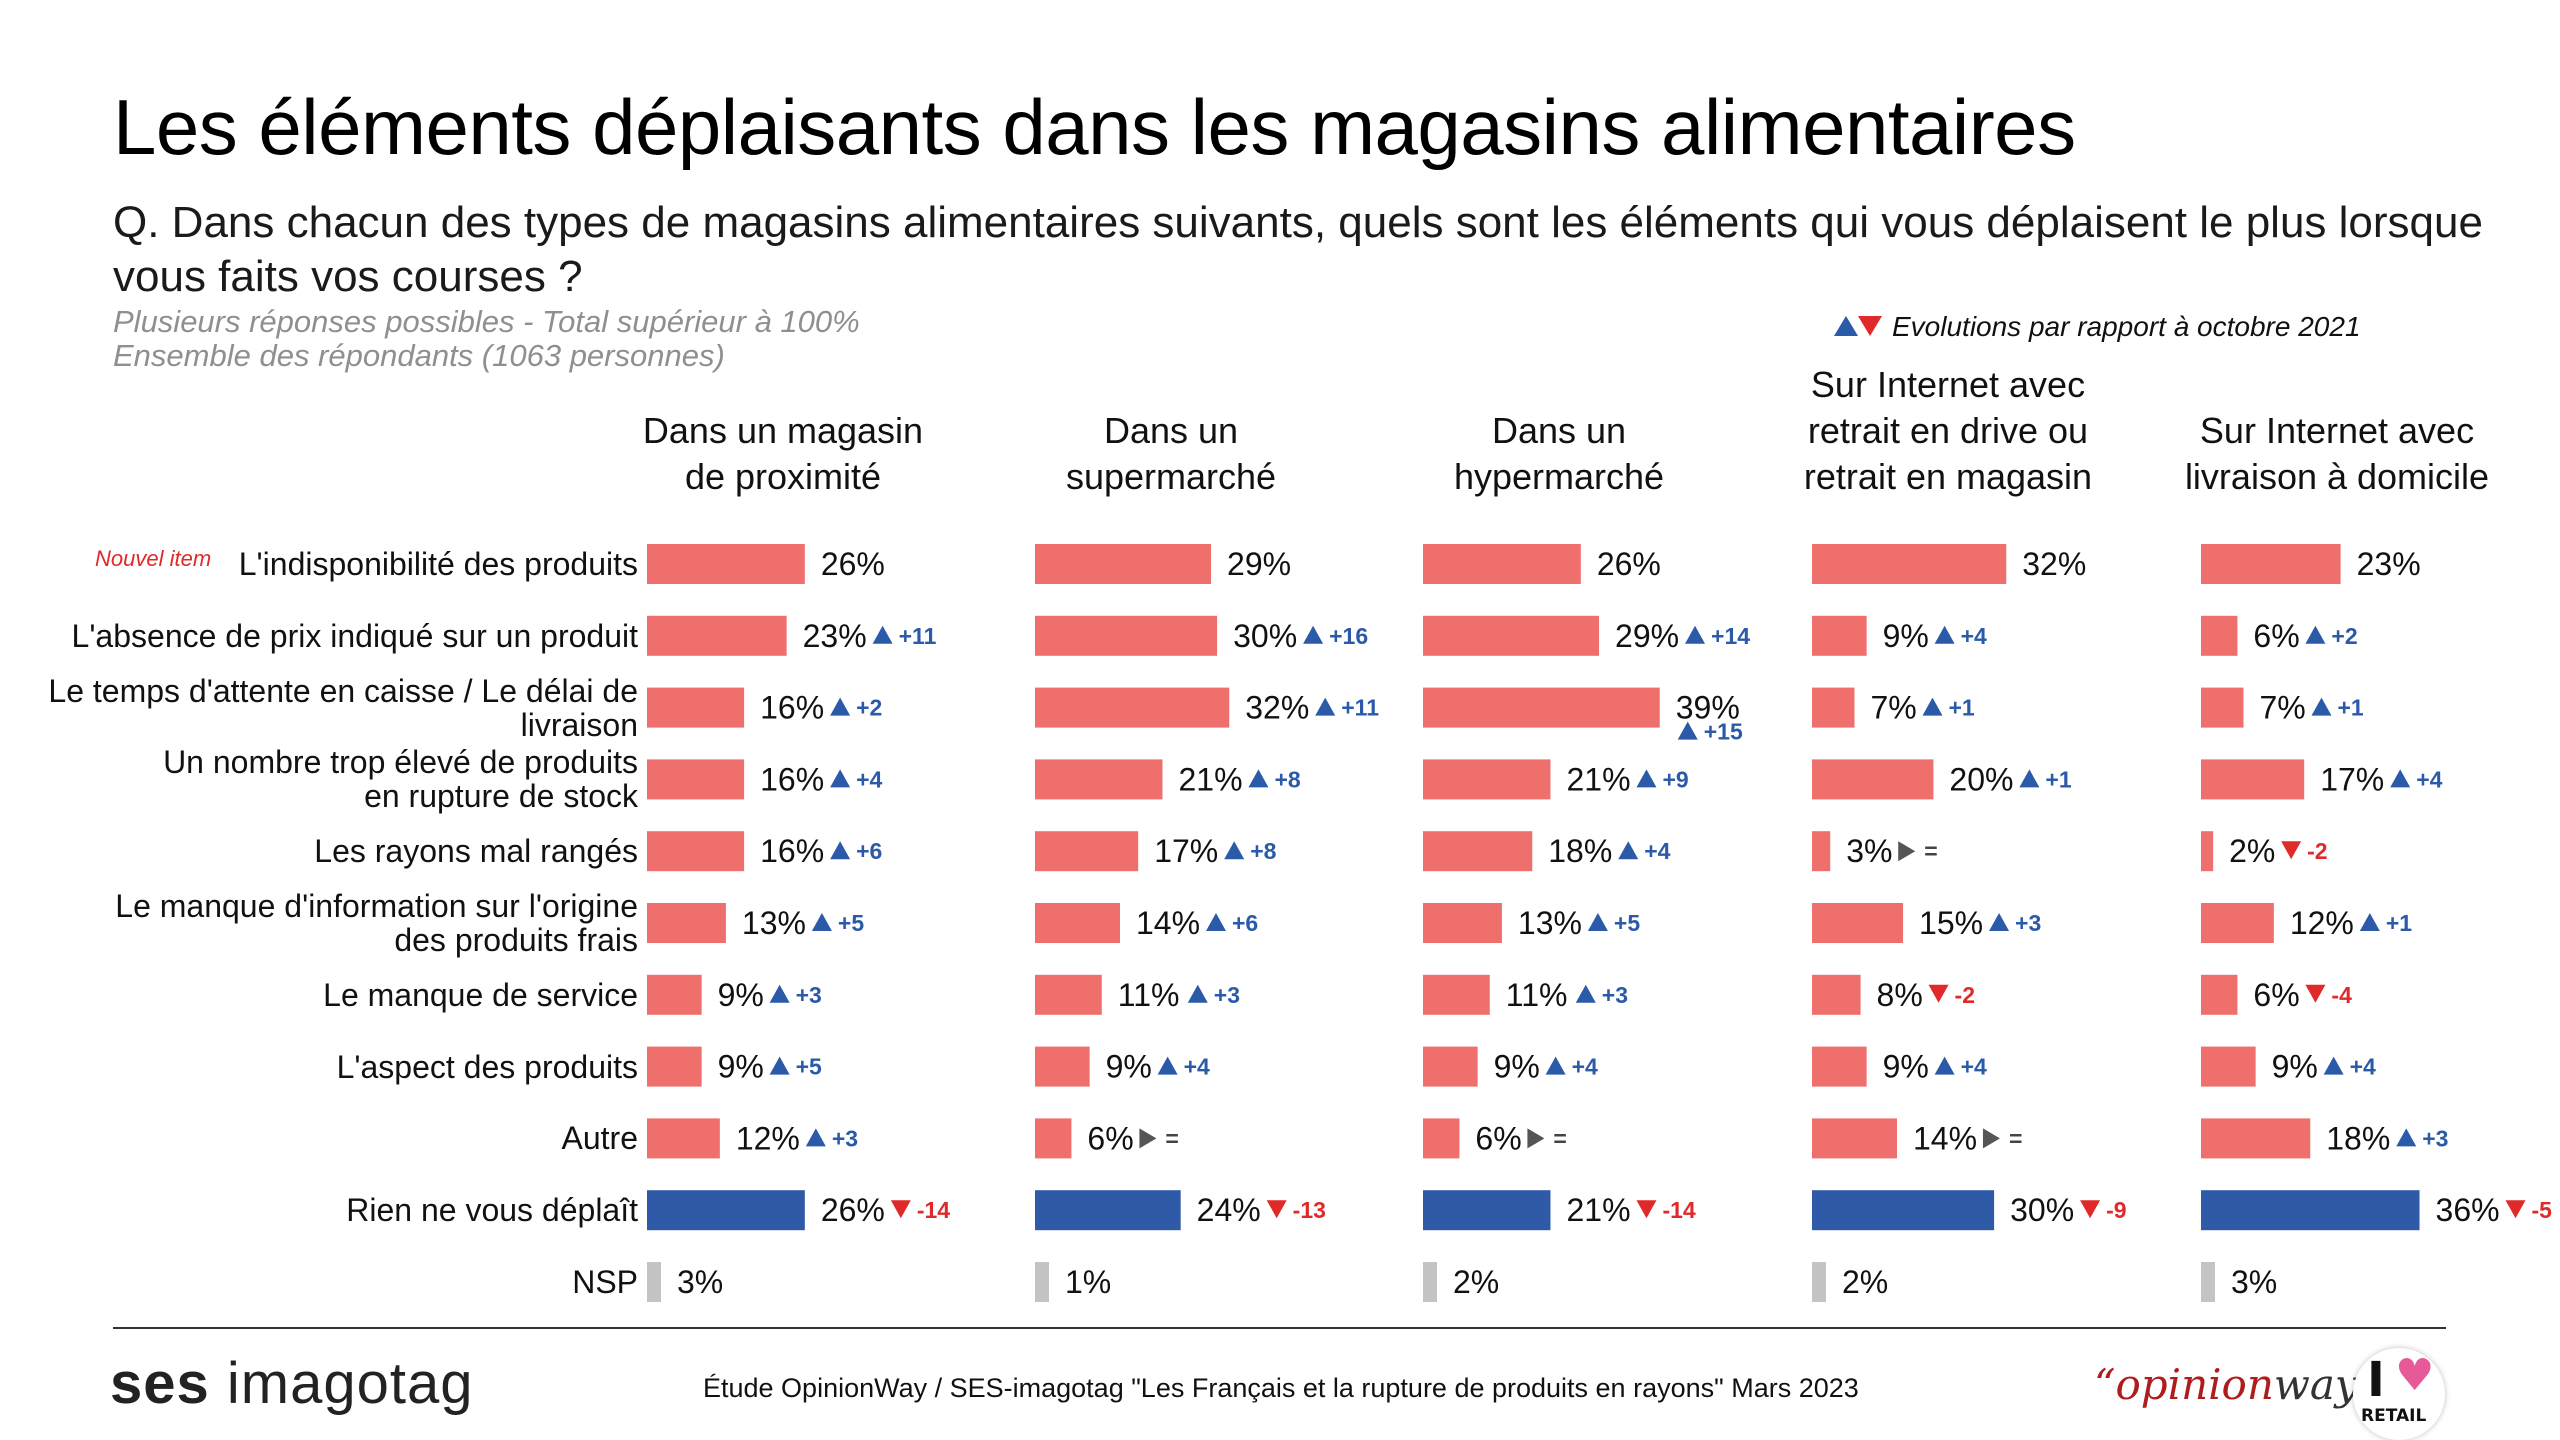 The image size is (2560, 1440). Describe the element at coordinates (153, 558) in the screenshot. I see `new-item-tag: Nouvel item` at that location.